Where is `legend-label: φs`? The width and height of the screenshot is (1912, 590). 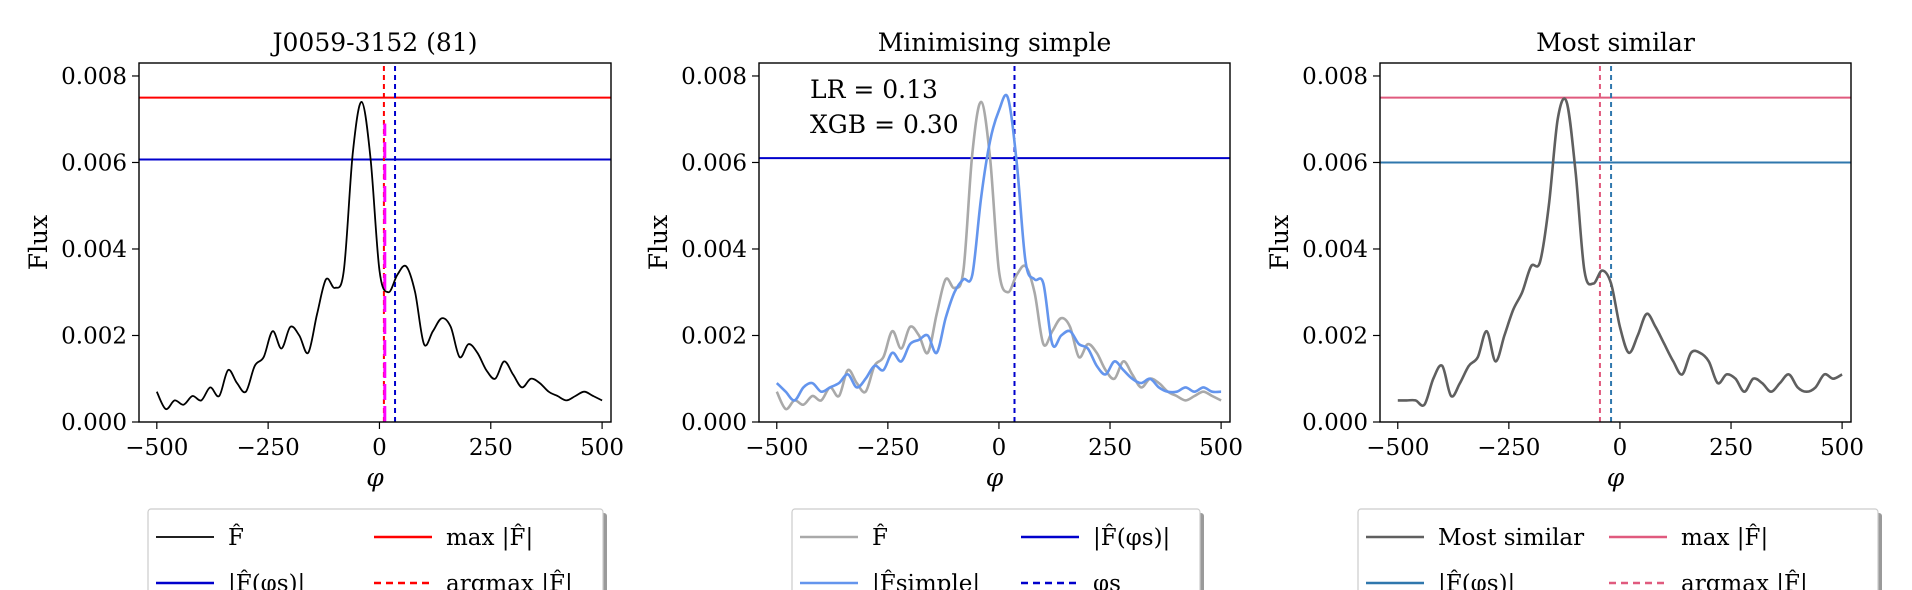
legend-label: φs is located at coordinates (1107, 580).